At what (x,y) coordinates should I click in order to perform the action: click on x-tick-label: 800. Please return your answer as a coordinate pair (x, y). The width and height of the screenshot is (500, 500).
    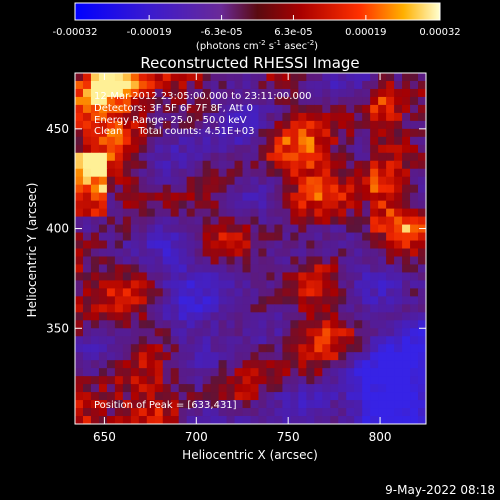
    Looking at the image, I should click on (380, 437).